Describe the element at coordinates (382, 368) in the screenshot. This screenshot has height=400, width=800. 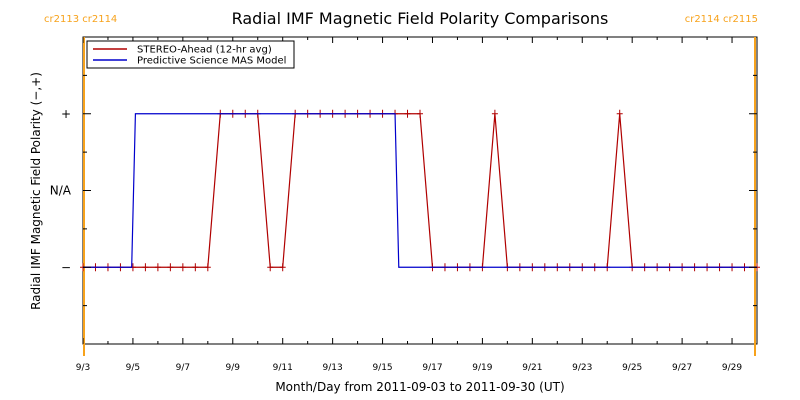
I see `x-tick-label: 9/15` at that location.